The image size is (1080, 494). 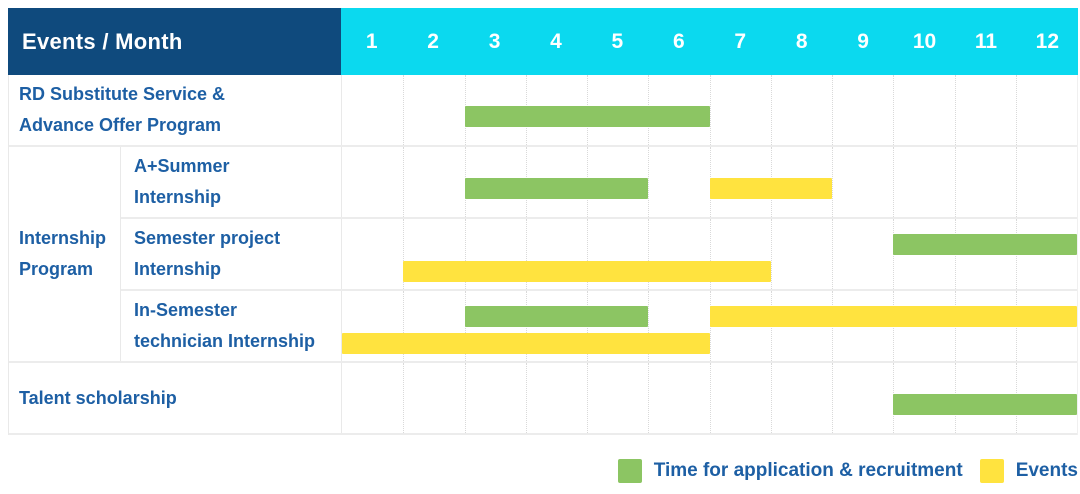 I want to click on table-row: Talent scholarship, so click(x=543, y=399).